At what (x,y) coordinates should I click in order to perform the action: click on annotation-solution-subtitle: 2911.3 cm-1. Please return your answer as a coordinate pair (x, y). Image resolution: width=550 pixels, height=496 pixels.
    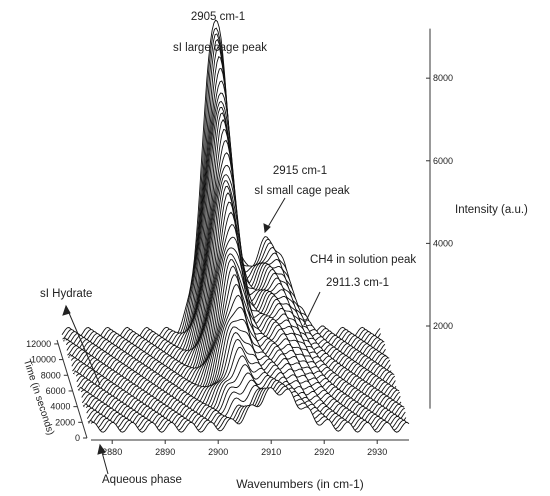
    Looking at the image, I should click on (357, 283).